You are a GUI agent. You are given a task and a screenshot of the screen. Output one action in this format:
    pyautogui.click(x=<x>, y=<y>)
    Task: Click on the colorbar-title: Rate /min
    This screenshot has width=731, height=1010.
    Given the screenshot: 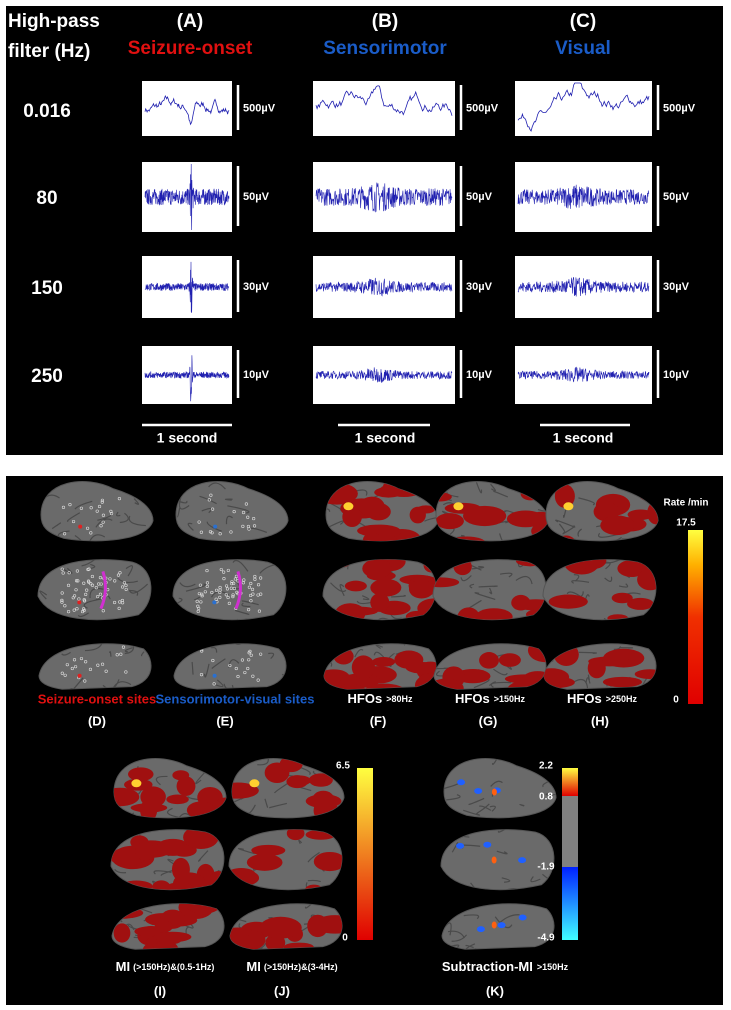 What is the action you would take?
    pyautogui.click(x=685, y=503)
    